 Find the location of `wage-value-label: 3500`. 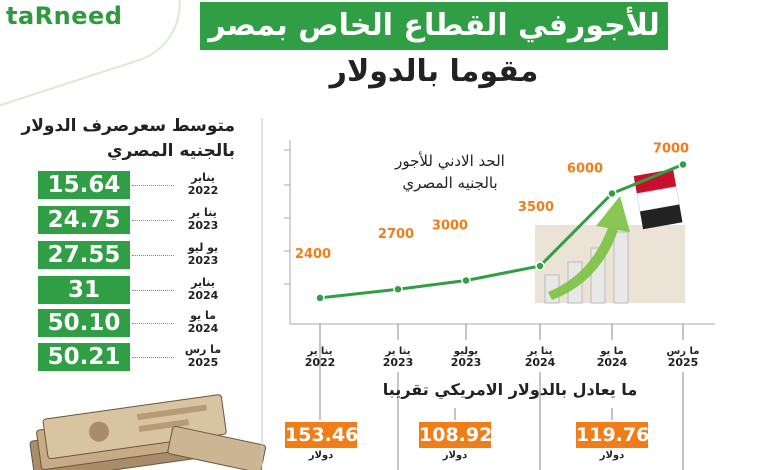

wage-value-label: 3500 is located at coordinates (536, 207).